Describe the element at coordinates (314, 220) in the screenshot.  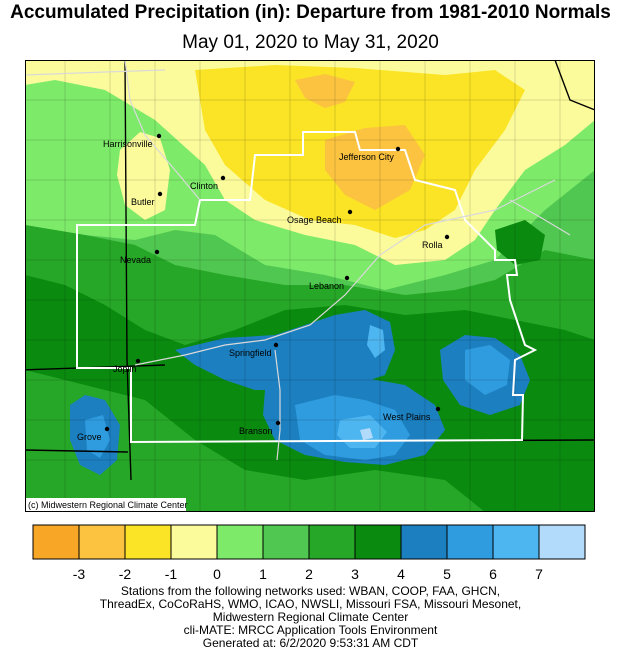
I see `city-label-osage-beach: Osage Beach` at that location.